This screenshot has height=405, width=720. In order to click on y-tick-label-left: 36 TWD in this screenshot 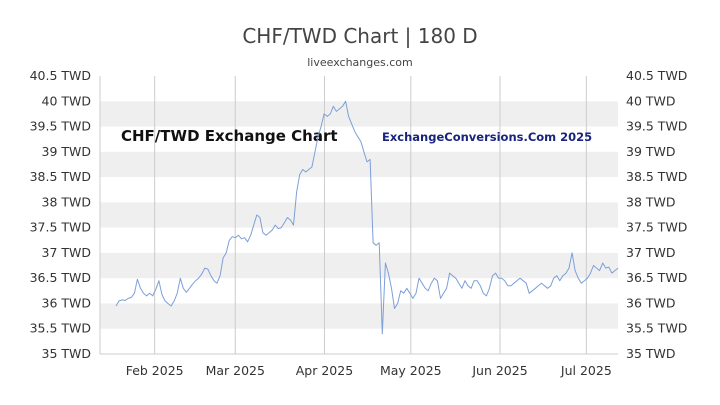, I will do `click(67, 302)`.